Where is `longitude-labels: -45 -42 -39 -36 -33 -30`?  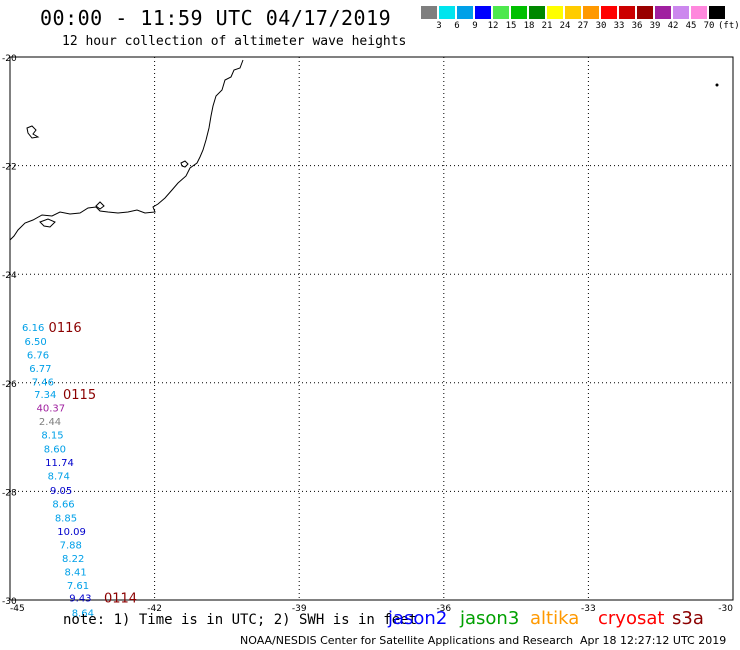 longitude-labels: -45 -42 -39 -36 -33 -30 is located at coordinates (371, 609).